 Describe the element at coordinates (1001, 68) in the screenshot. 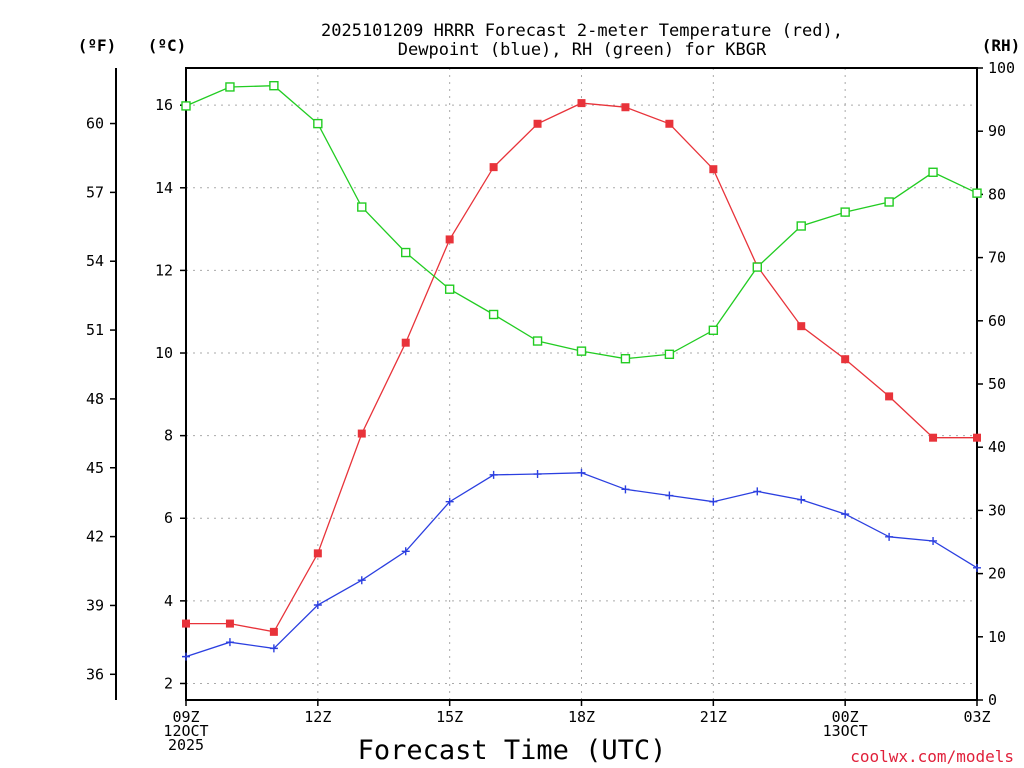

I see `rh-tick-label: 100` at that location.